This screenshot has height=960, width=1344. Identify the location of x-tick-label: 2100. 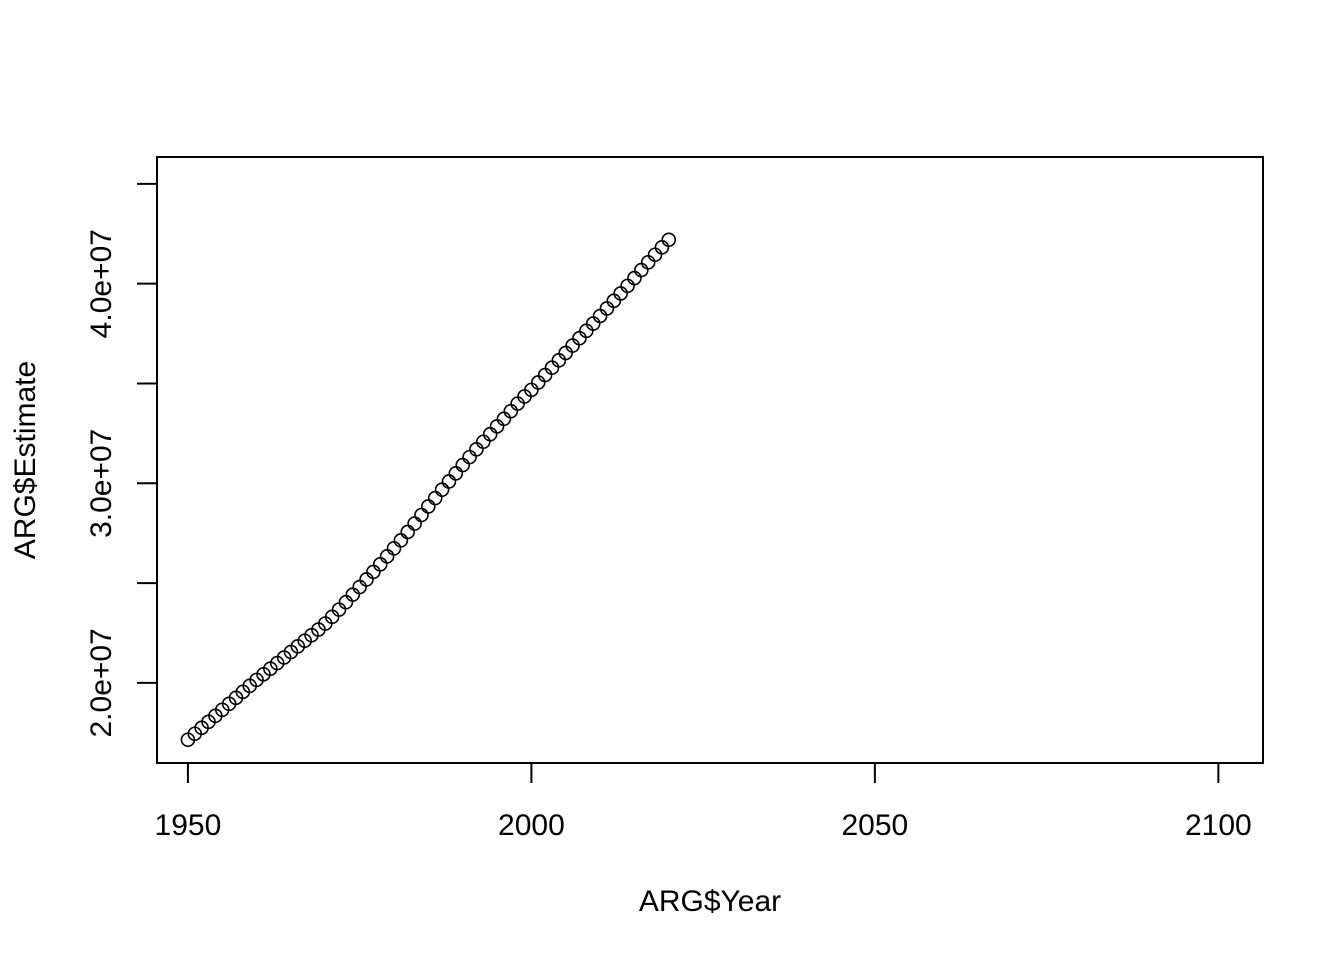
(1218, 825).